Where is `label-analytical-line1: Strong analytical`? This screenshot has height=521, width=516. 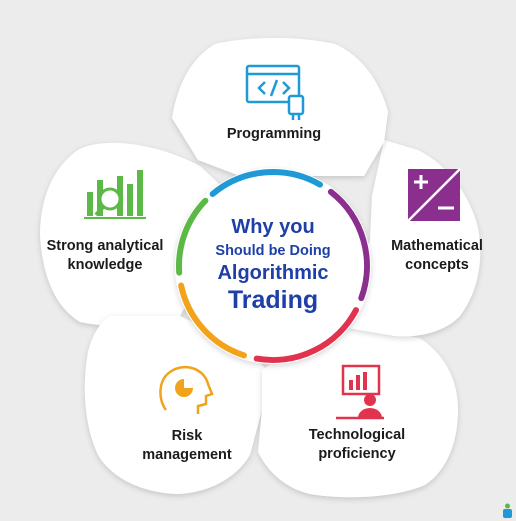
label-analytical-line1: Strong analytical is located at coordinates (105, 246).